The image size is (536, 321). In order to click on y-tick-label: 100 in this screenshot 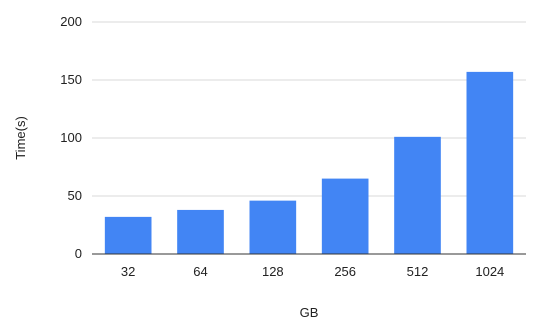, I will do `click(71, 137)`.